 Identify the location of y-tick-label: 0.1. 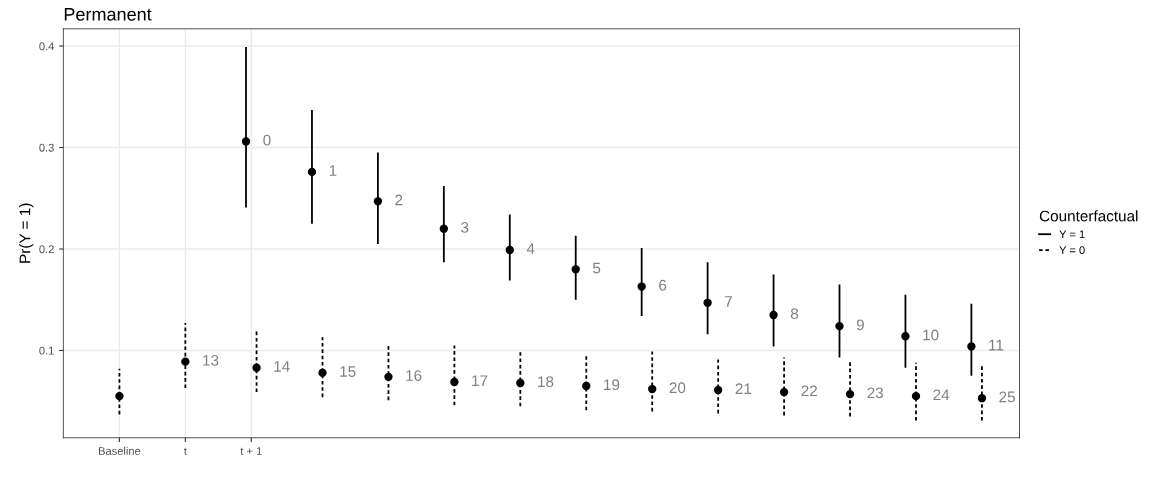
(46, 350).